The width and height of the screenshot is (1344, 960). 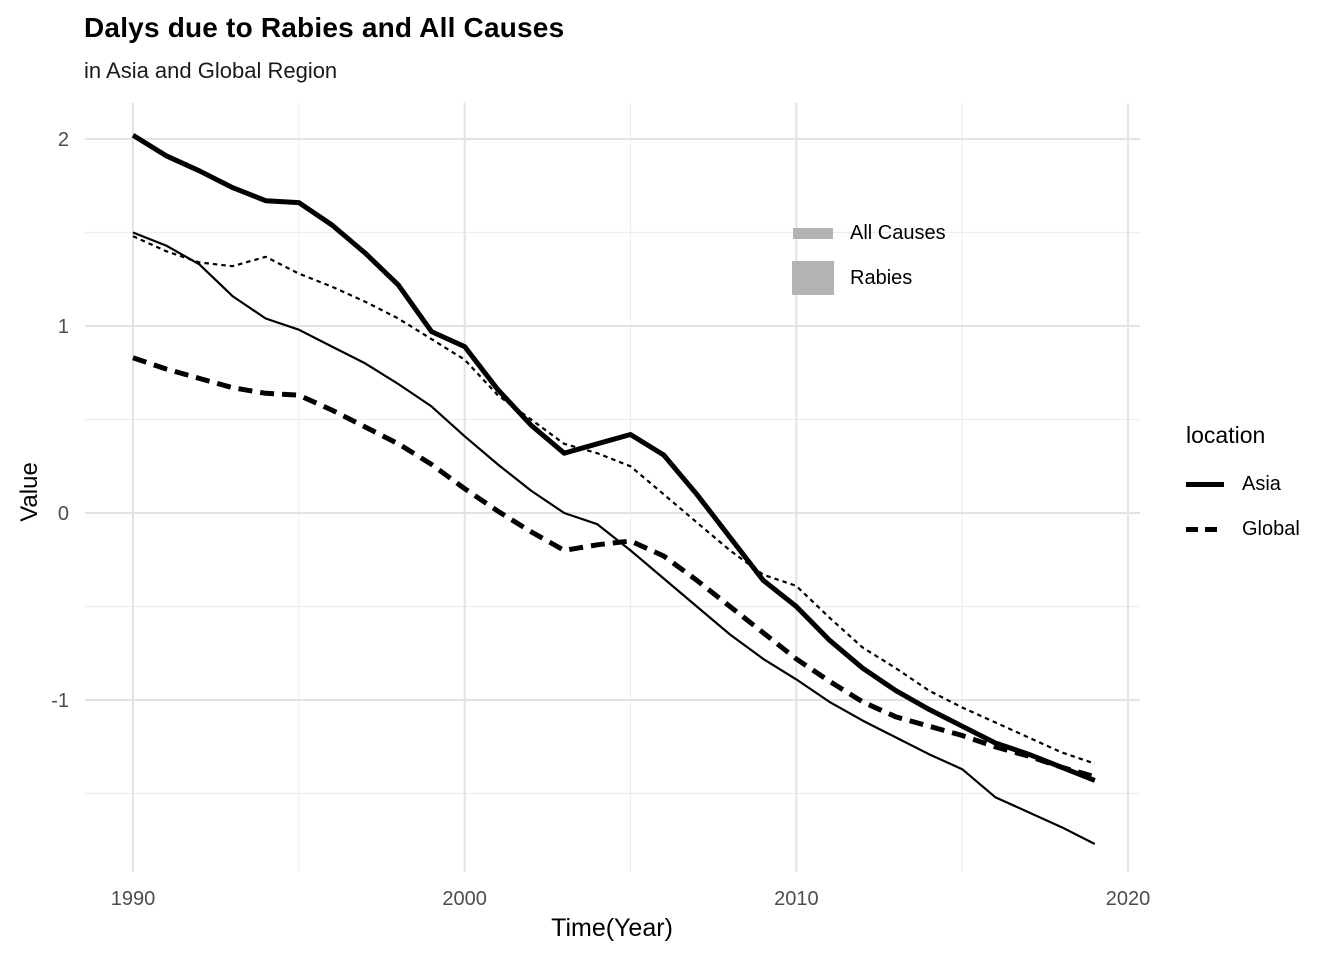 I want to click on legend-key-asia-solid-line, so click(x=1205, y=484).